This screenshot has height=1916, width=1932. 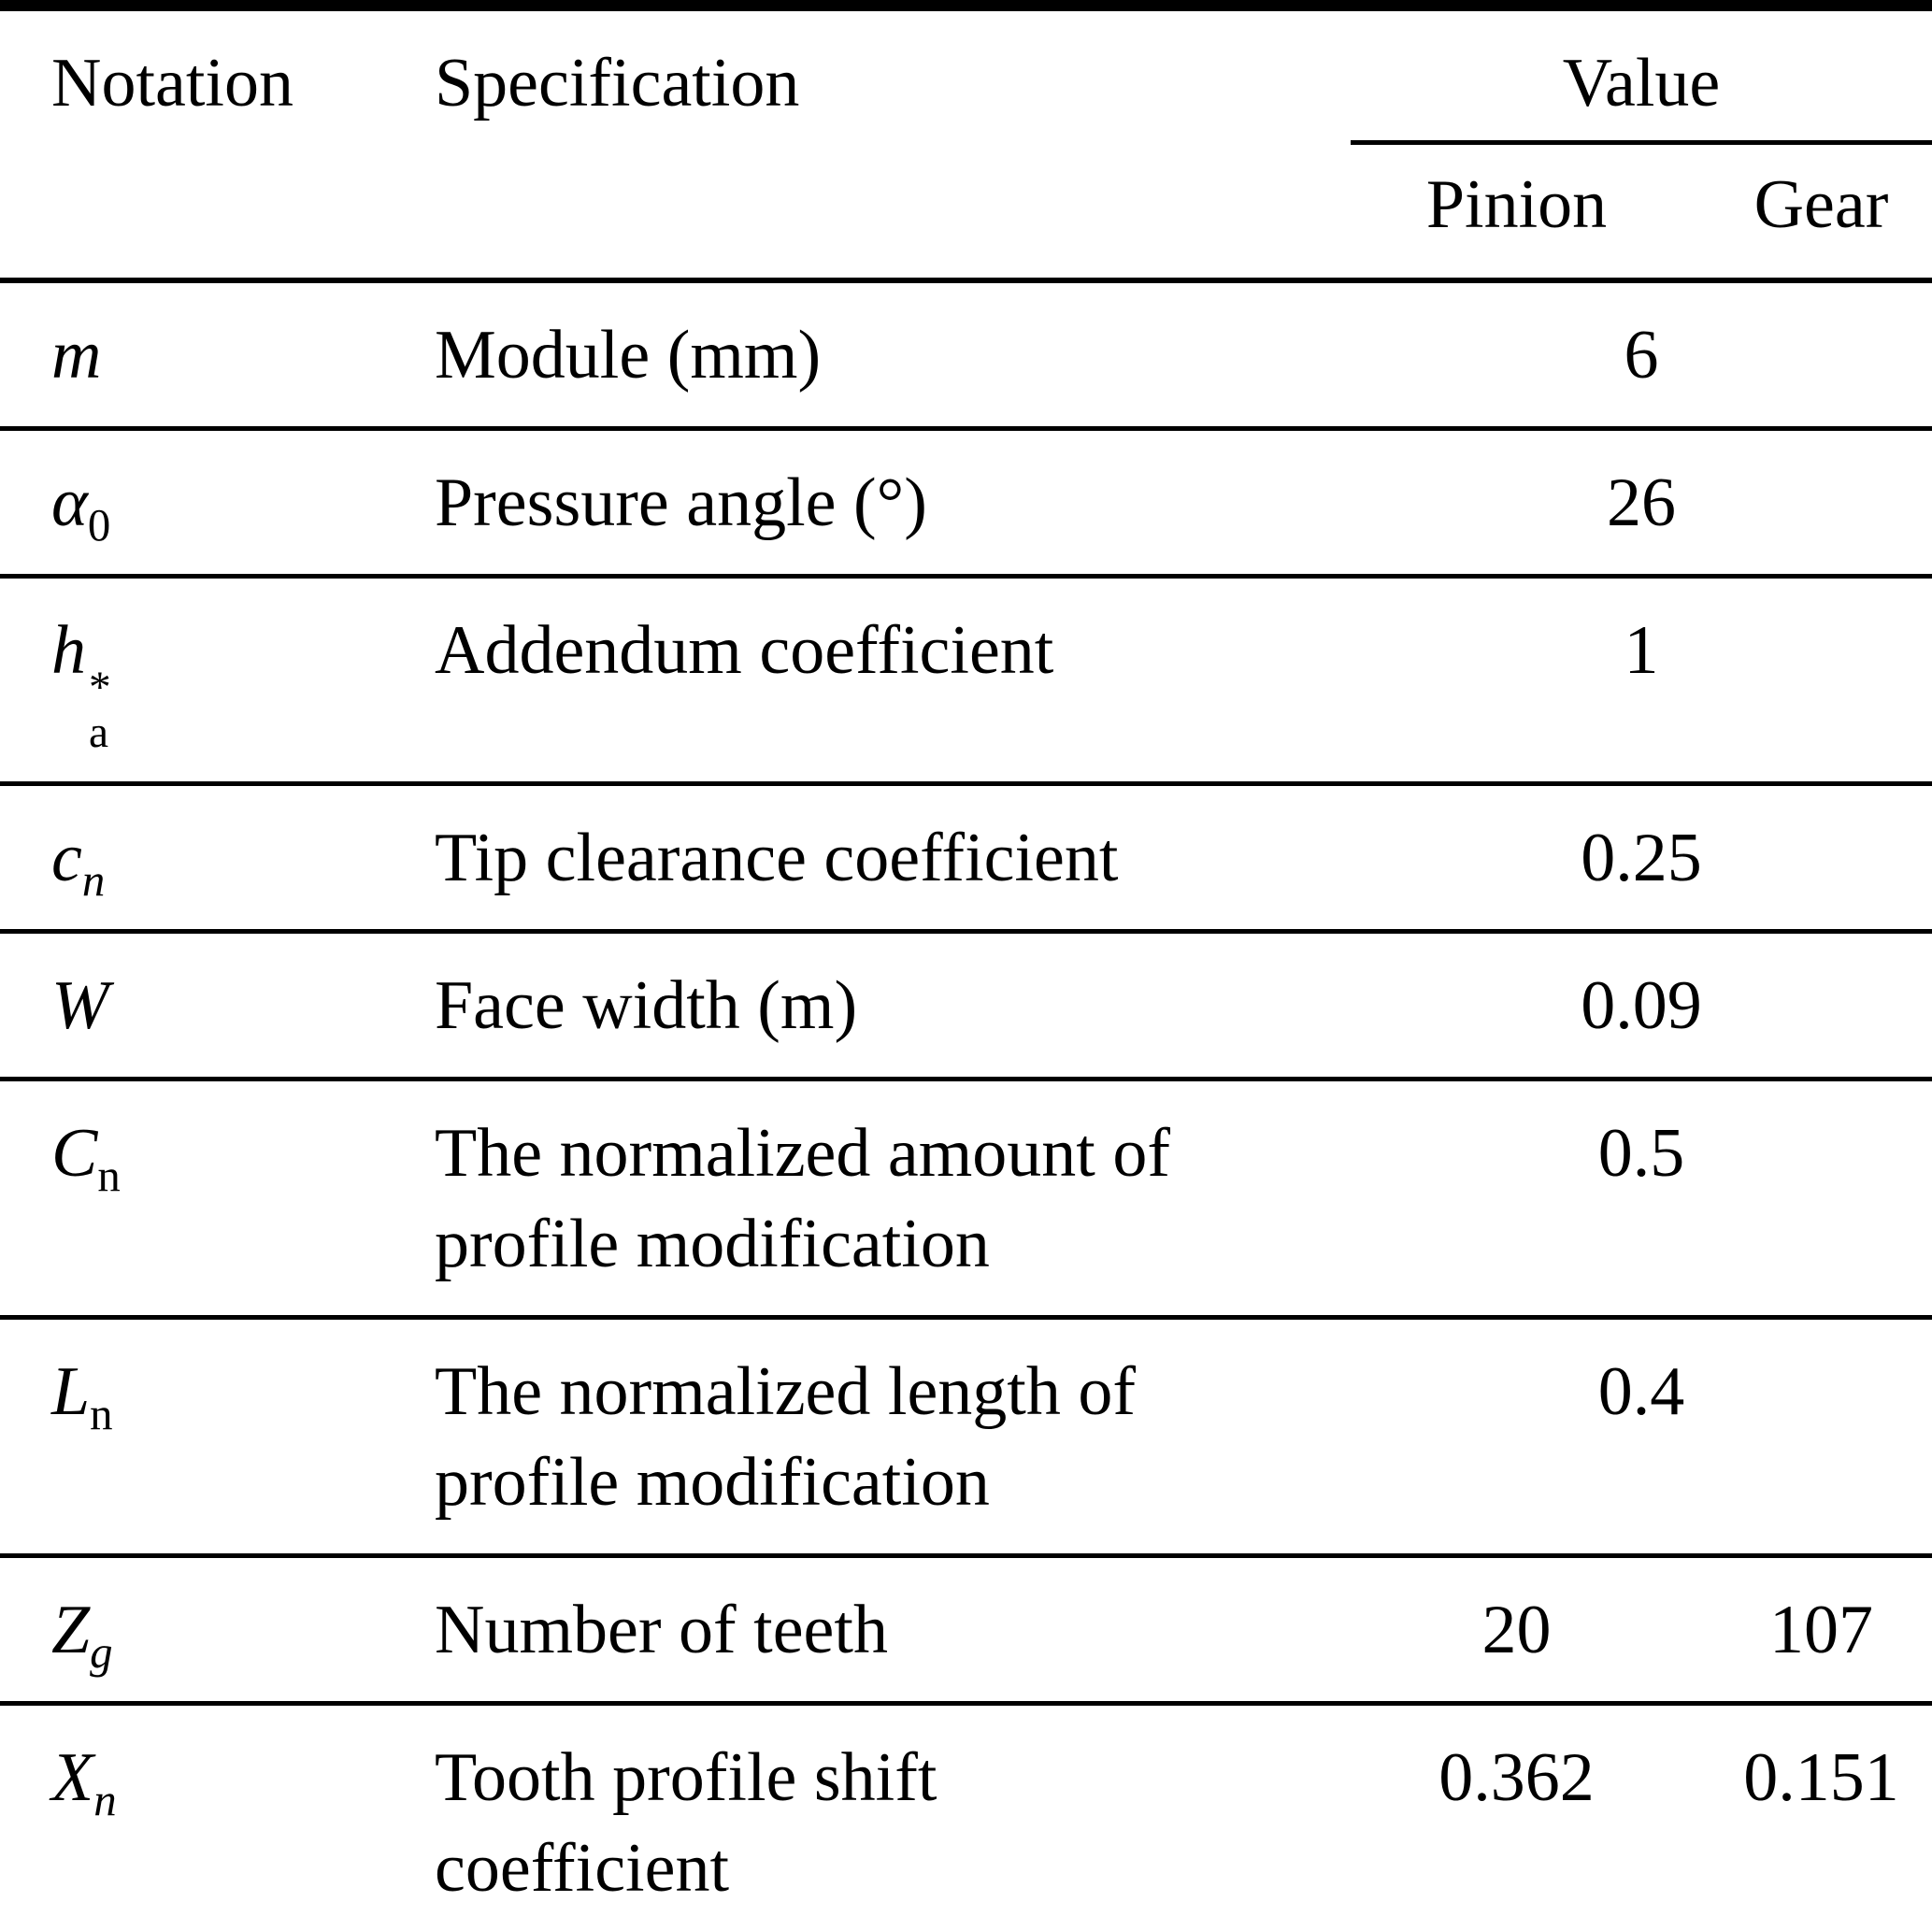 What do you see at coordinates (681, 503) in the screenshot?
I see `spec-text: Pressure angle (°)` at bounding box center [681, 503].